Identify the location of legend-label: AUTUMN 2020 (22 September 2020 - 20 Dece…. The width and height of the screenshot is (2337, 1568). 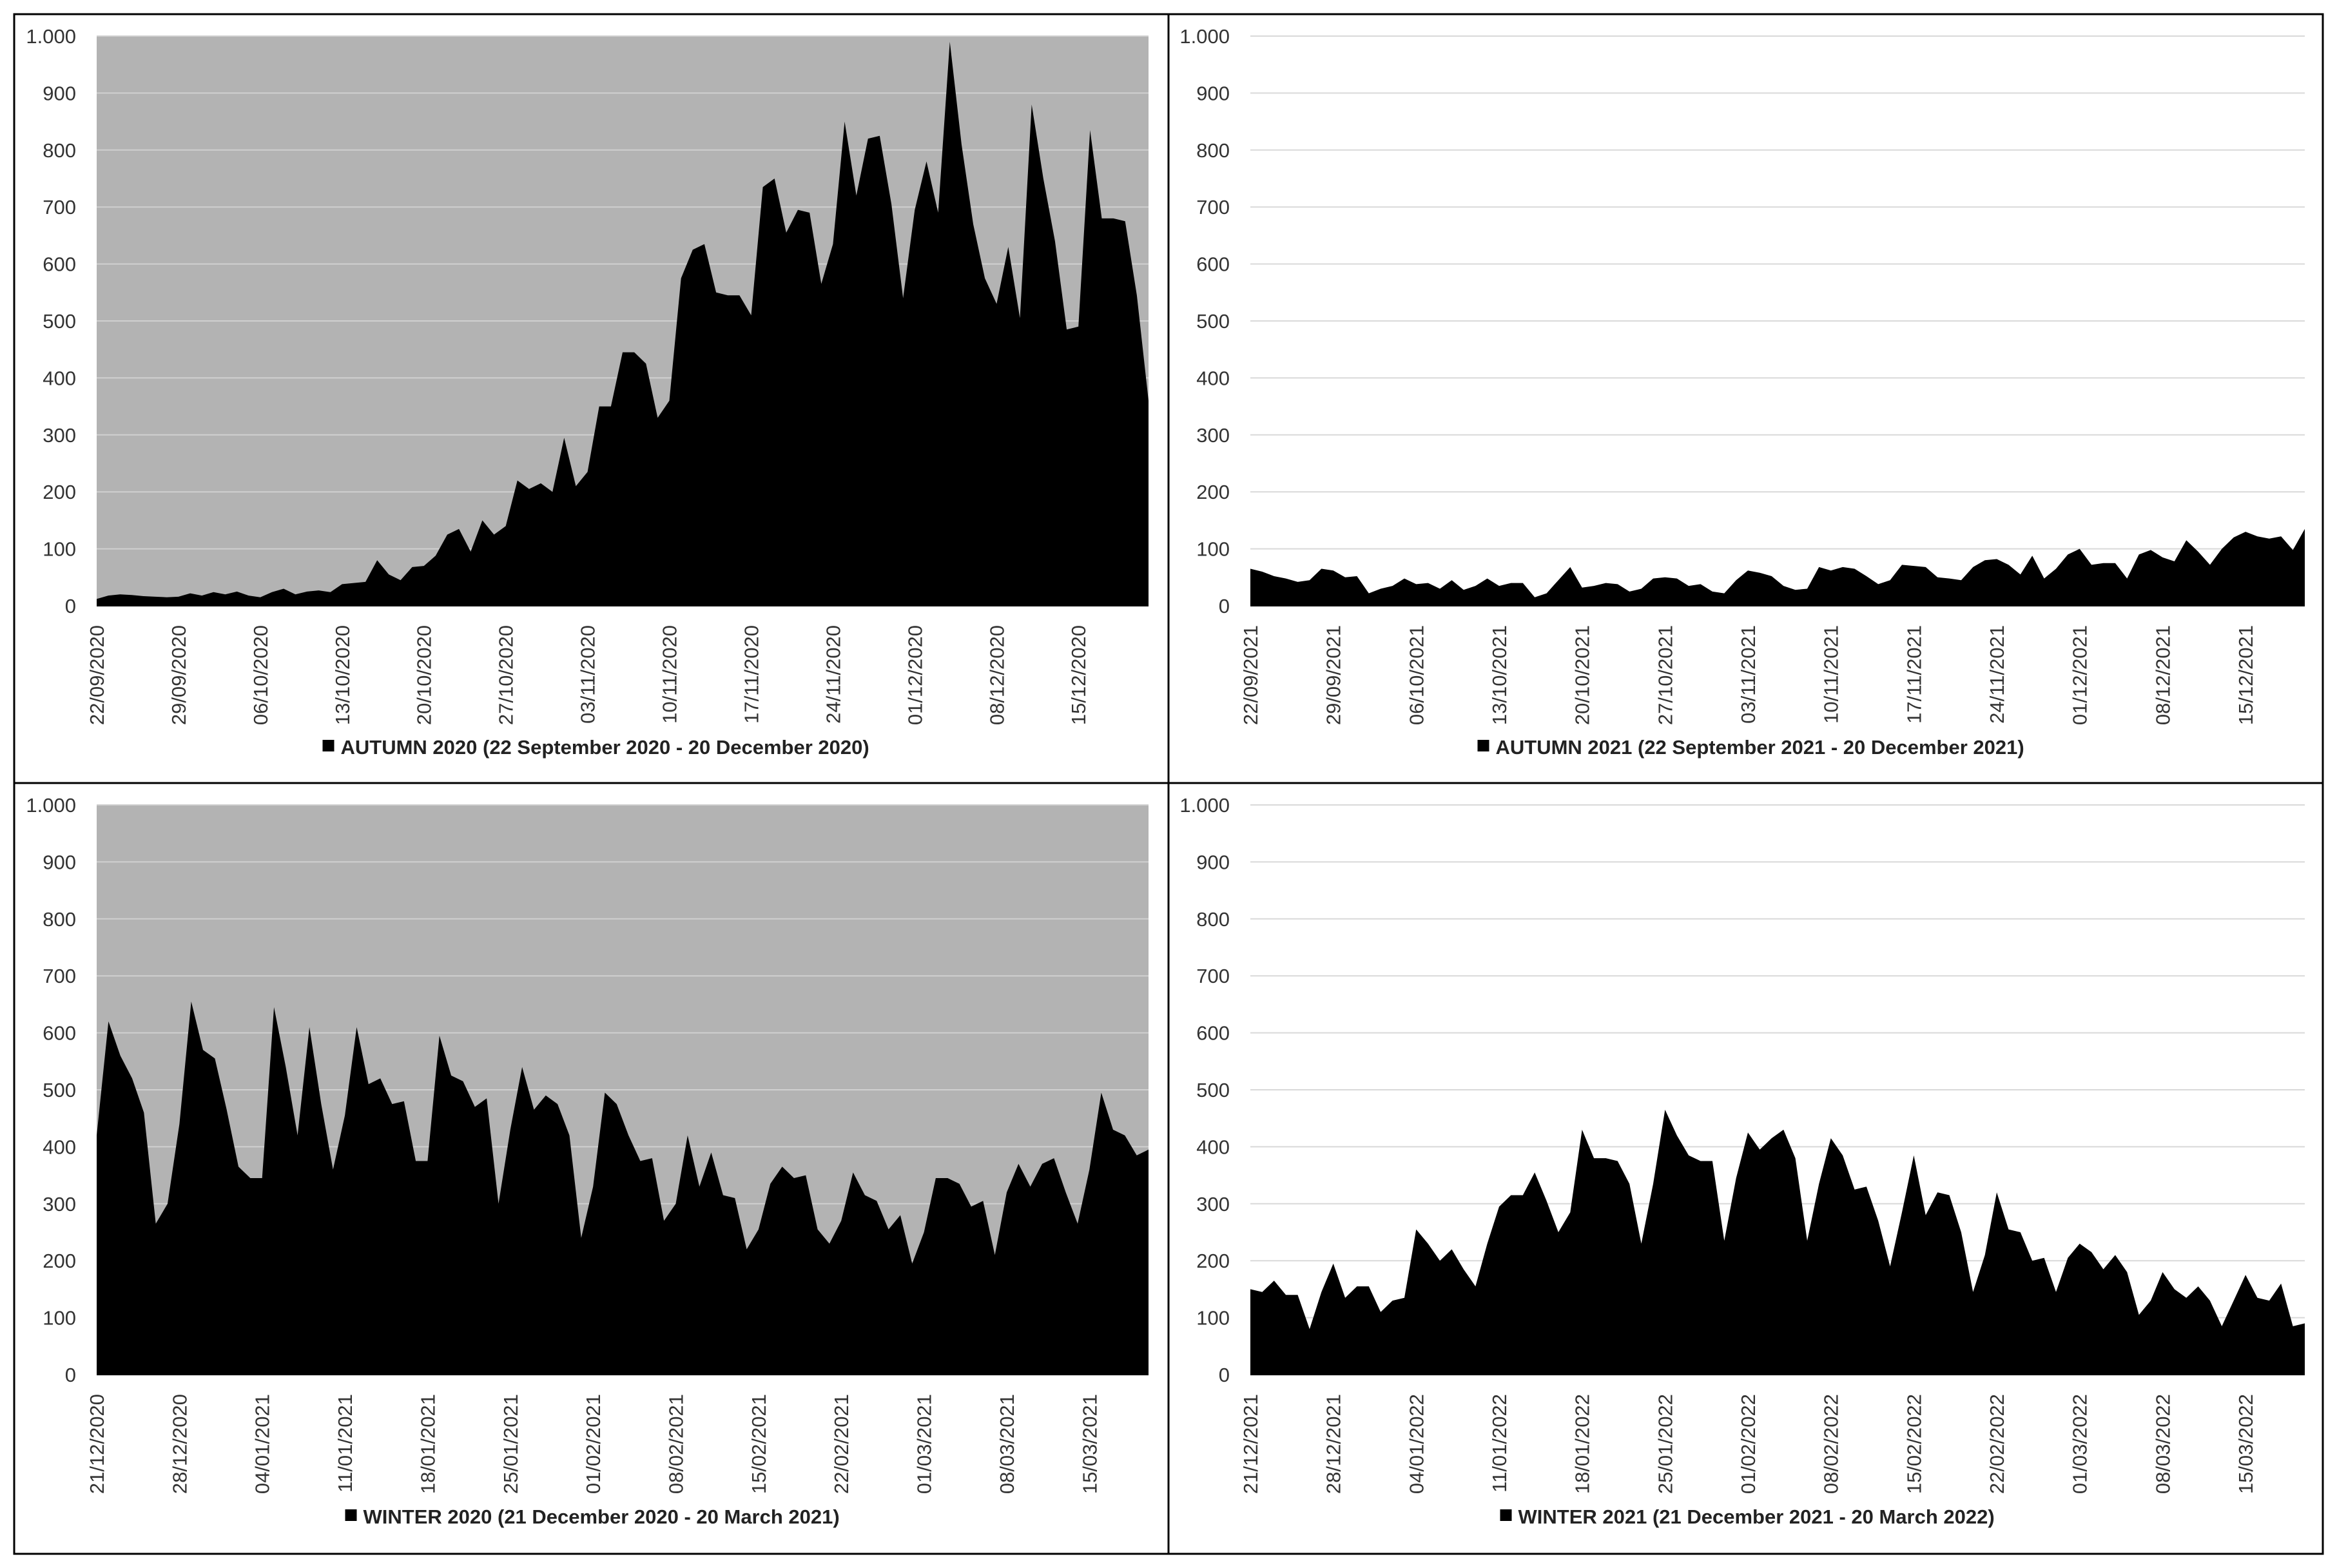
(605, 747).